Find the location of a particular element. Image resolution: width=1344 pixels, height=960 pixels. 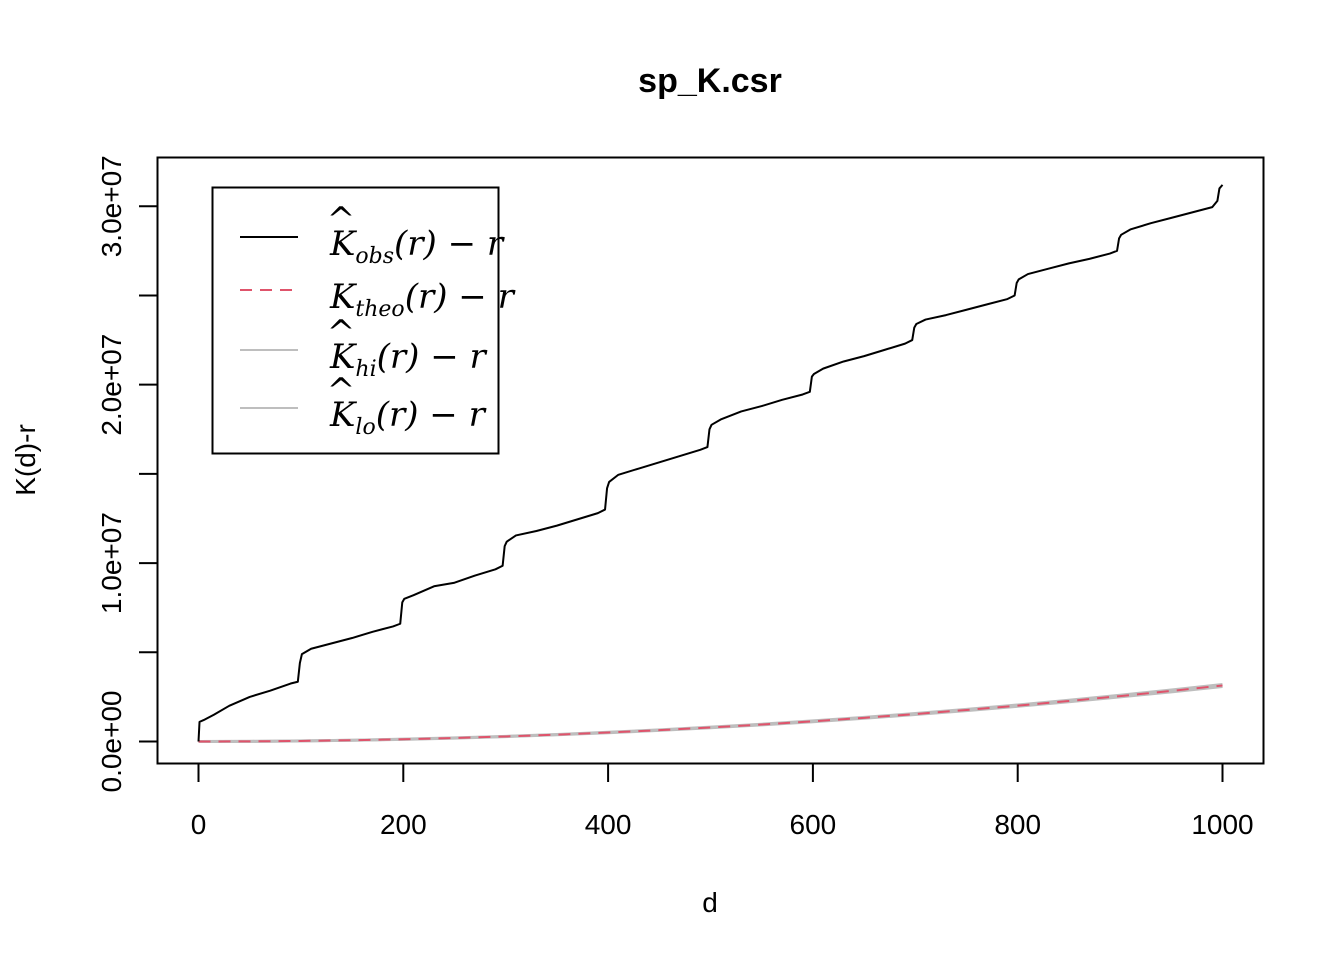

chart-title: sp_K.csr is located at coordinates (710, 81).